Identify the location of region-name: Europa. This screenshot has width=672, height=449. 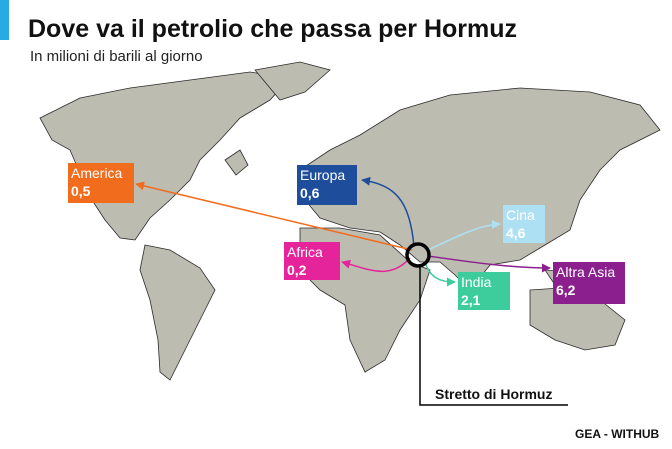
(322, 175).